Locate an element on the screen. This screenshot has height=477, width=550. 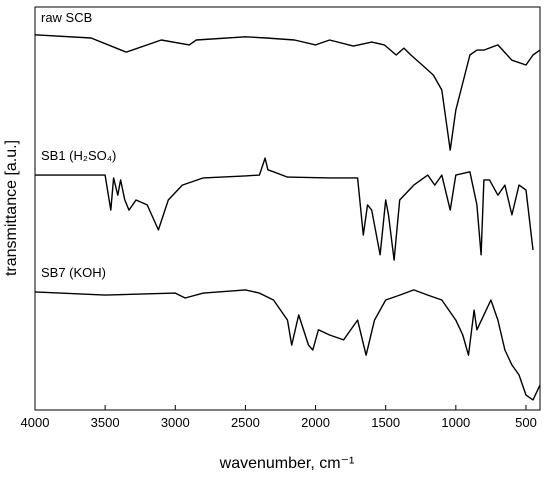
x-tick-label: 3000 is located at coordinates (175, 422).